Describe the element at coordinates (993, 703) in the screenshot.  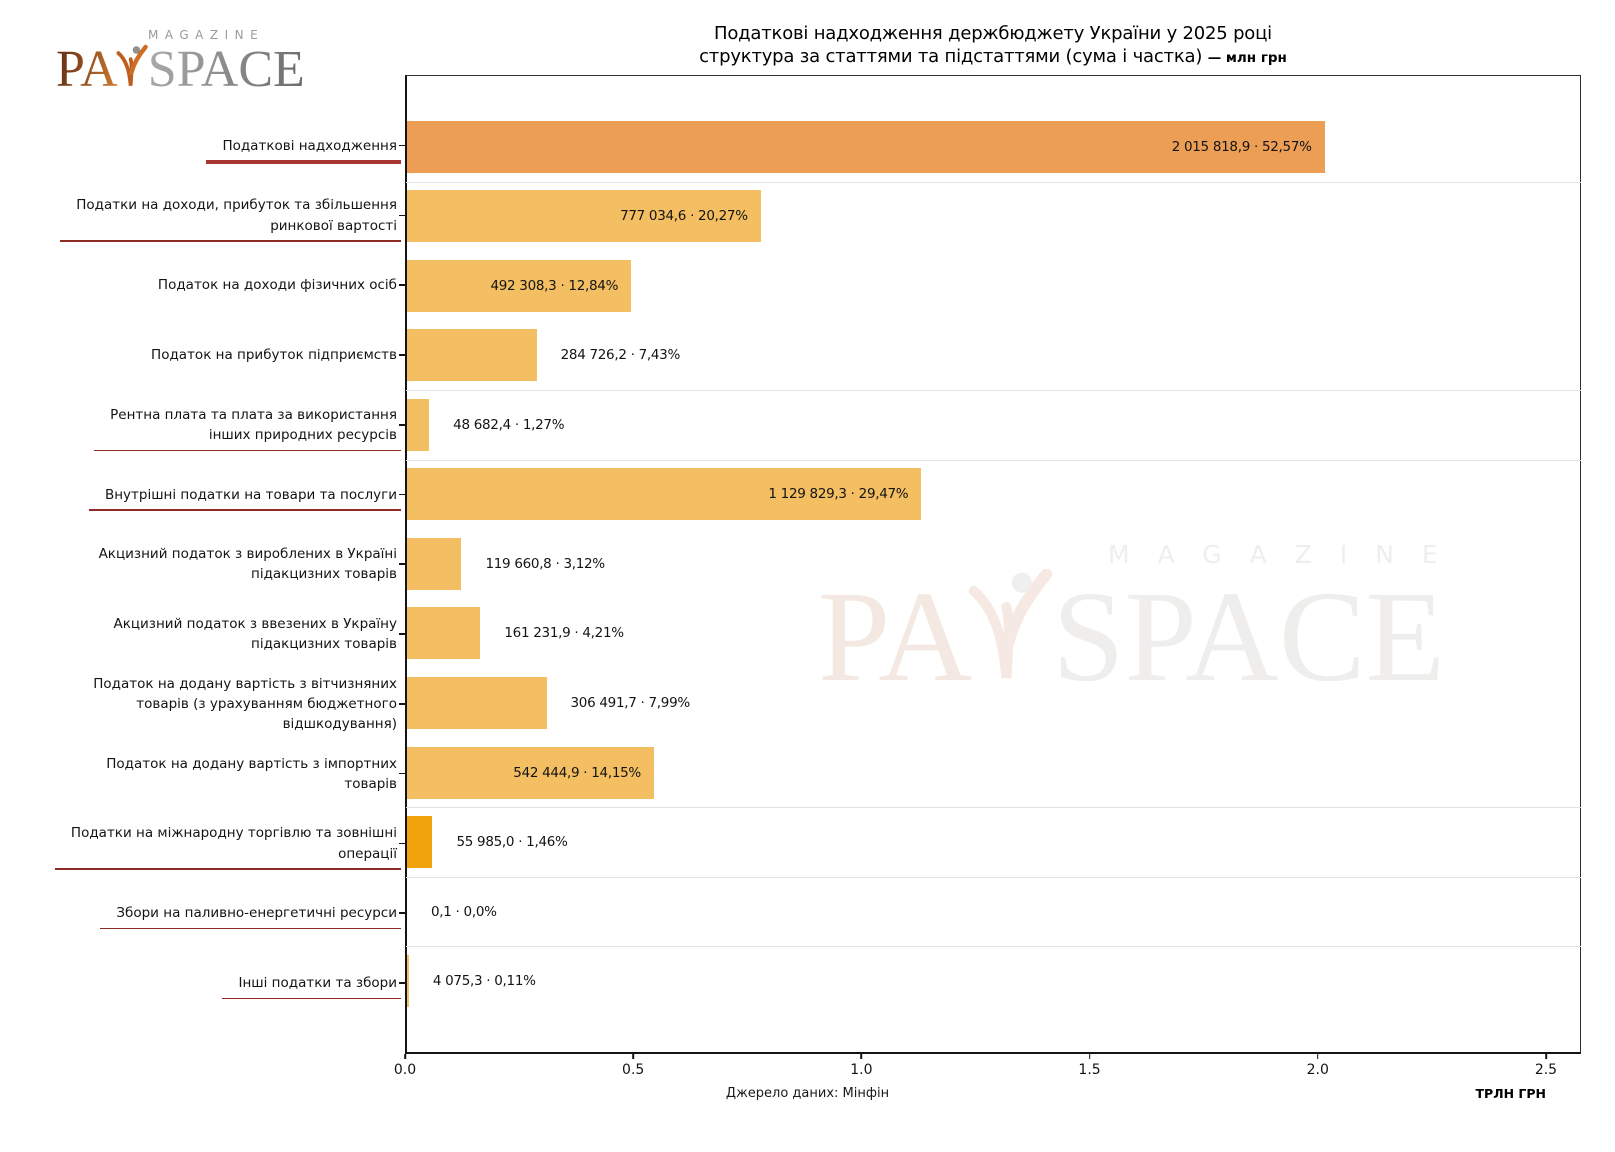
I see `bar-row: 306 491,7 · 7,99%` at that location.